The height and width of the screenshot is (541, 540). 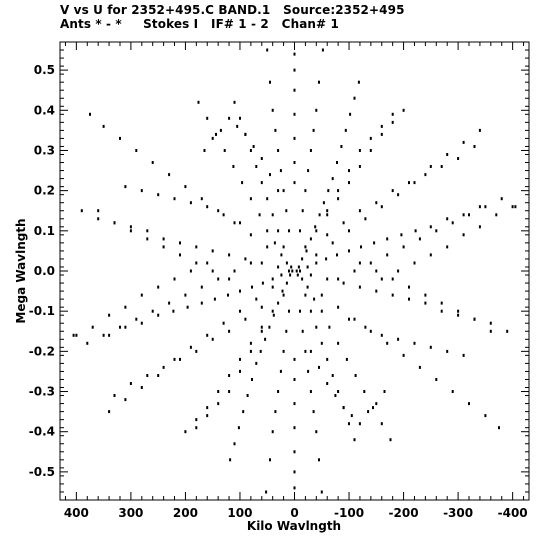 I want to click on x-tick-label: -100, so click(x=349, y=513).